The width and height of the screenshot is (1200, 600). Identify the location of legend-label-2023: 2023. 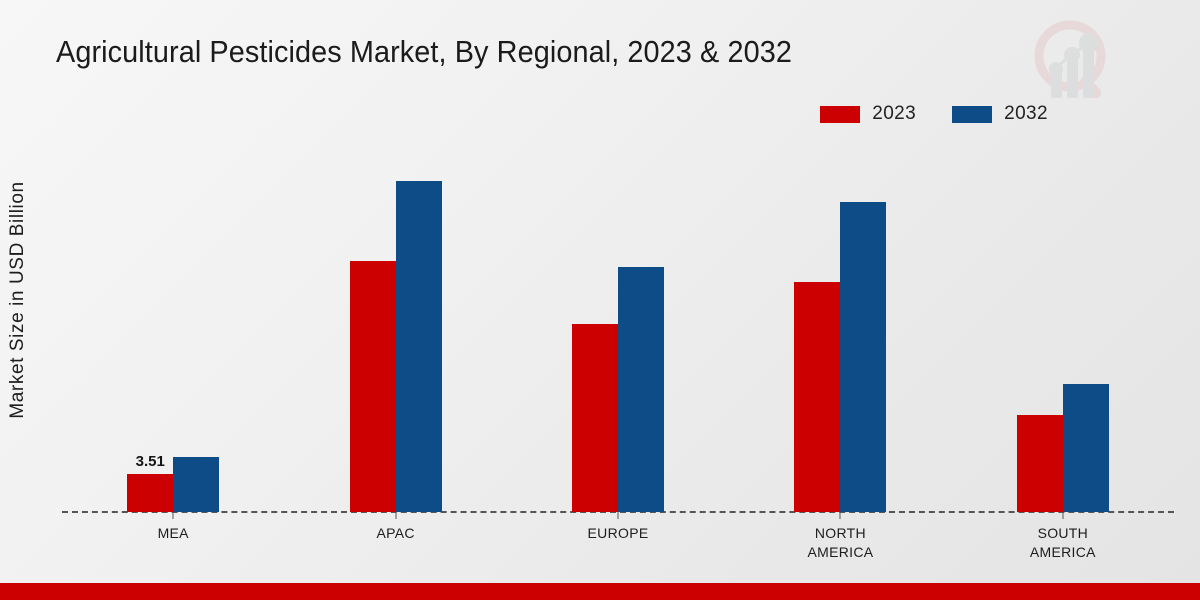
(894, 113).